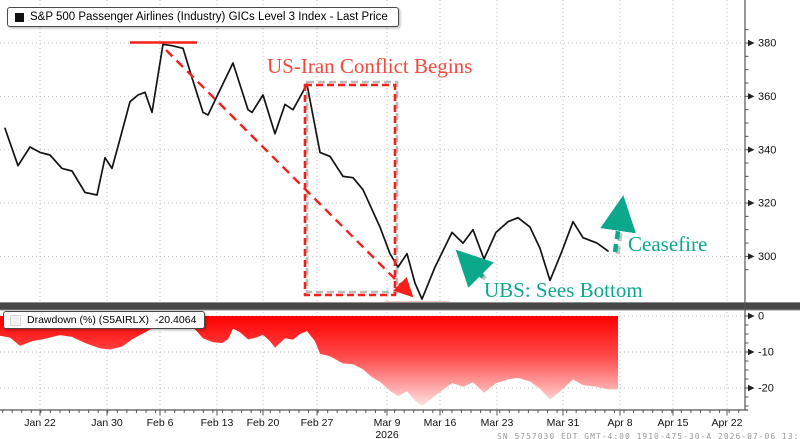 The image size is (800, 439). What do you see at coordinates (474, 268) in the screenshot?
I see `ubs-arrow` at bounding box center [474, 268].